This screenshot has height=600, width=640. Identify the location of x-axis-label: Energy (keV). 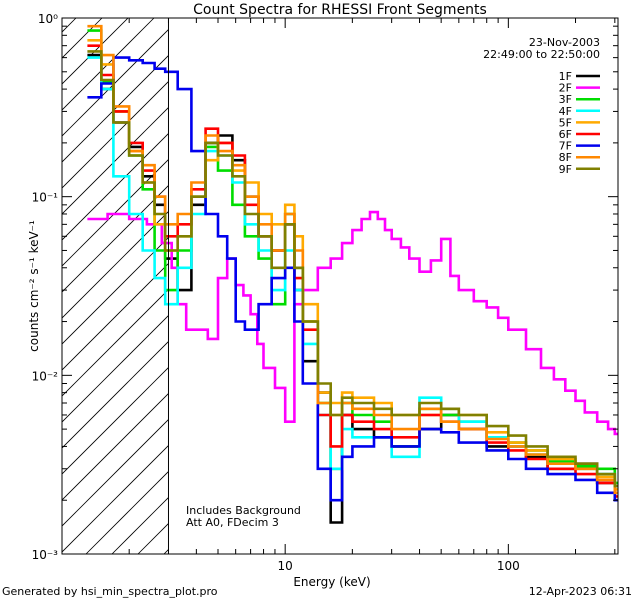
(331, 582).